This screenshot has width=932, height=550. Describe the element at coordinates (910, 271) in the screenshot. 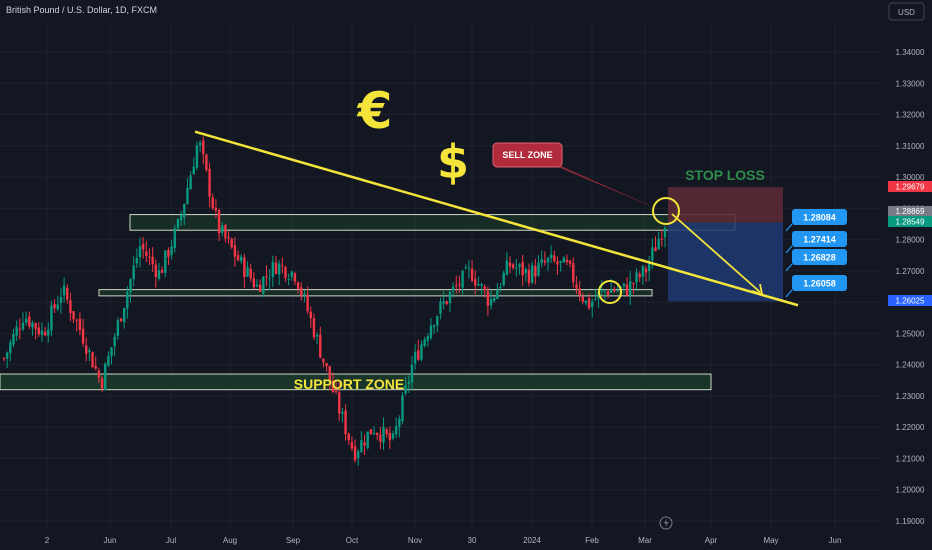

I see `price-tick-label: 1.27000` at that location.